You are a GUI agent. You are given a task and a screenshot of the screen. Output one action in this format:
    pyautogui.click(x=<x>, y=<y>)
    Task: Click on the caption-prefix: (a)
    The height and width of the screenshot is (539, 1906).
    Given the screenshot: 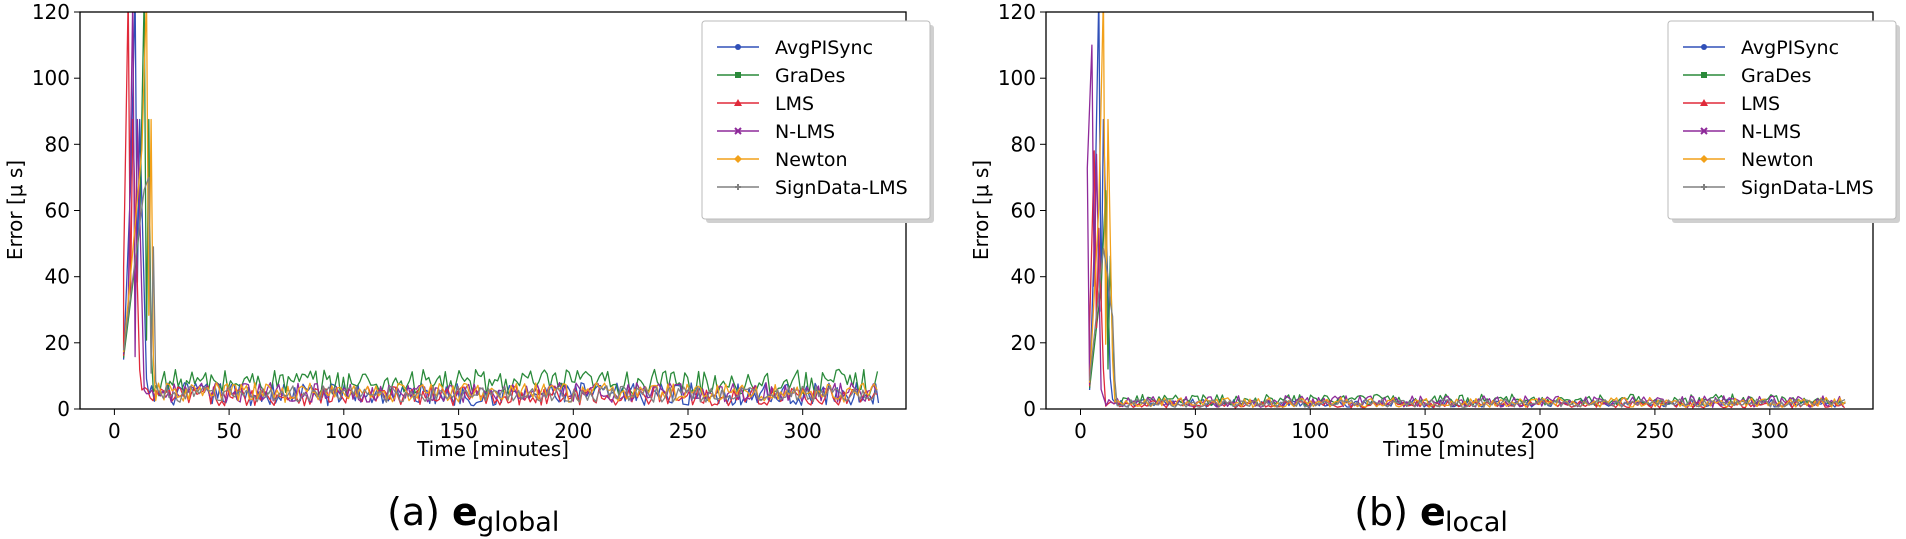 What is the action you would take?
    pyautogui.click(x=413, y=512)
    